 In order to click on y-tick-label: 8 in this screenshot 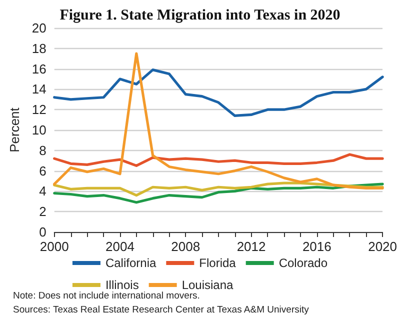, I will do `click(42, 150)`.